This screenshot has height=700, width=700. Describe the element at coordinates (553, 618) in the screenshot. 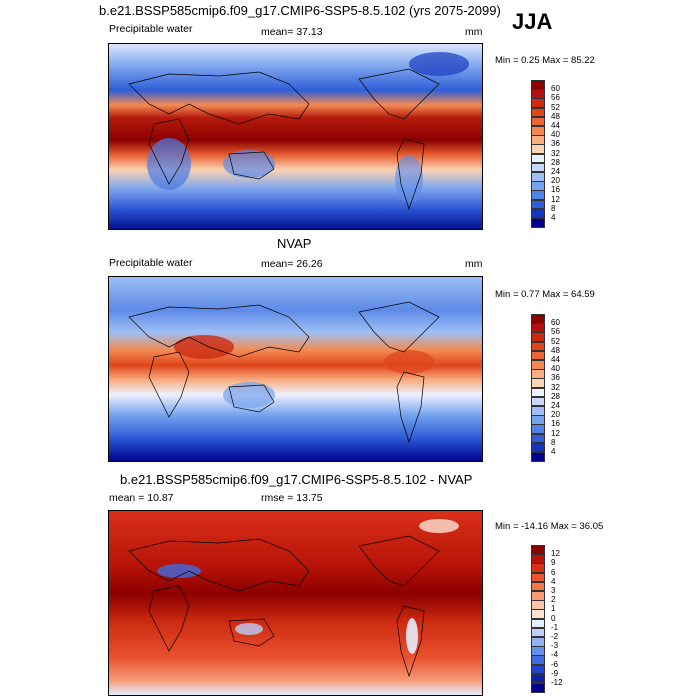

I see `panel3-colorbar-tick-label: 0` at that location.